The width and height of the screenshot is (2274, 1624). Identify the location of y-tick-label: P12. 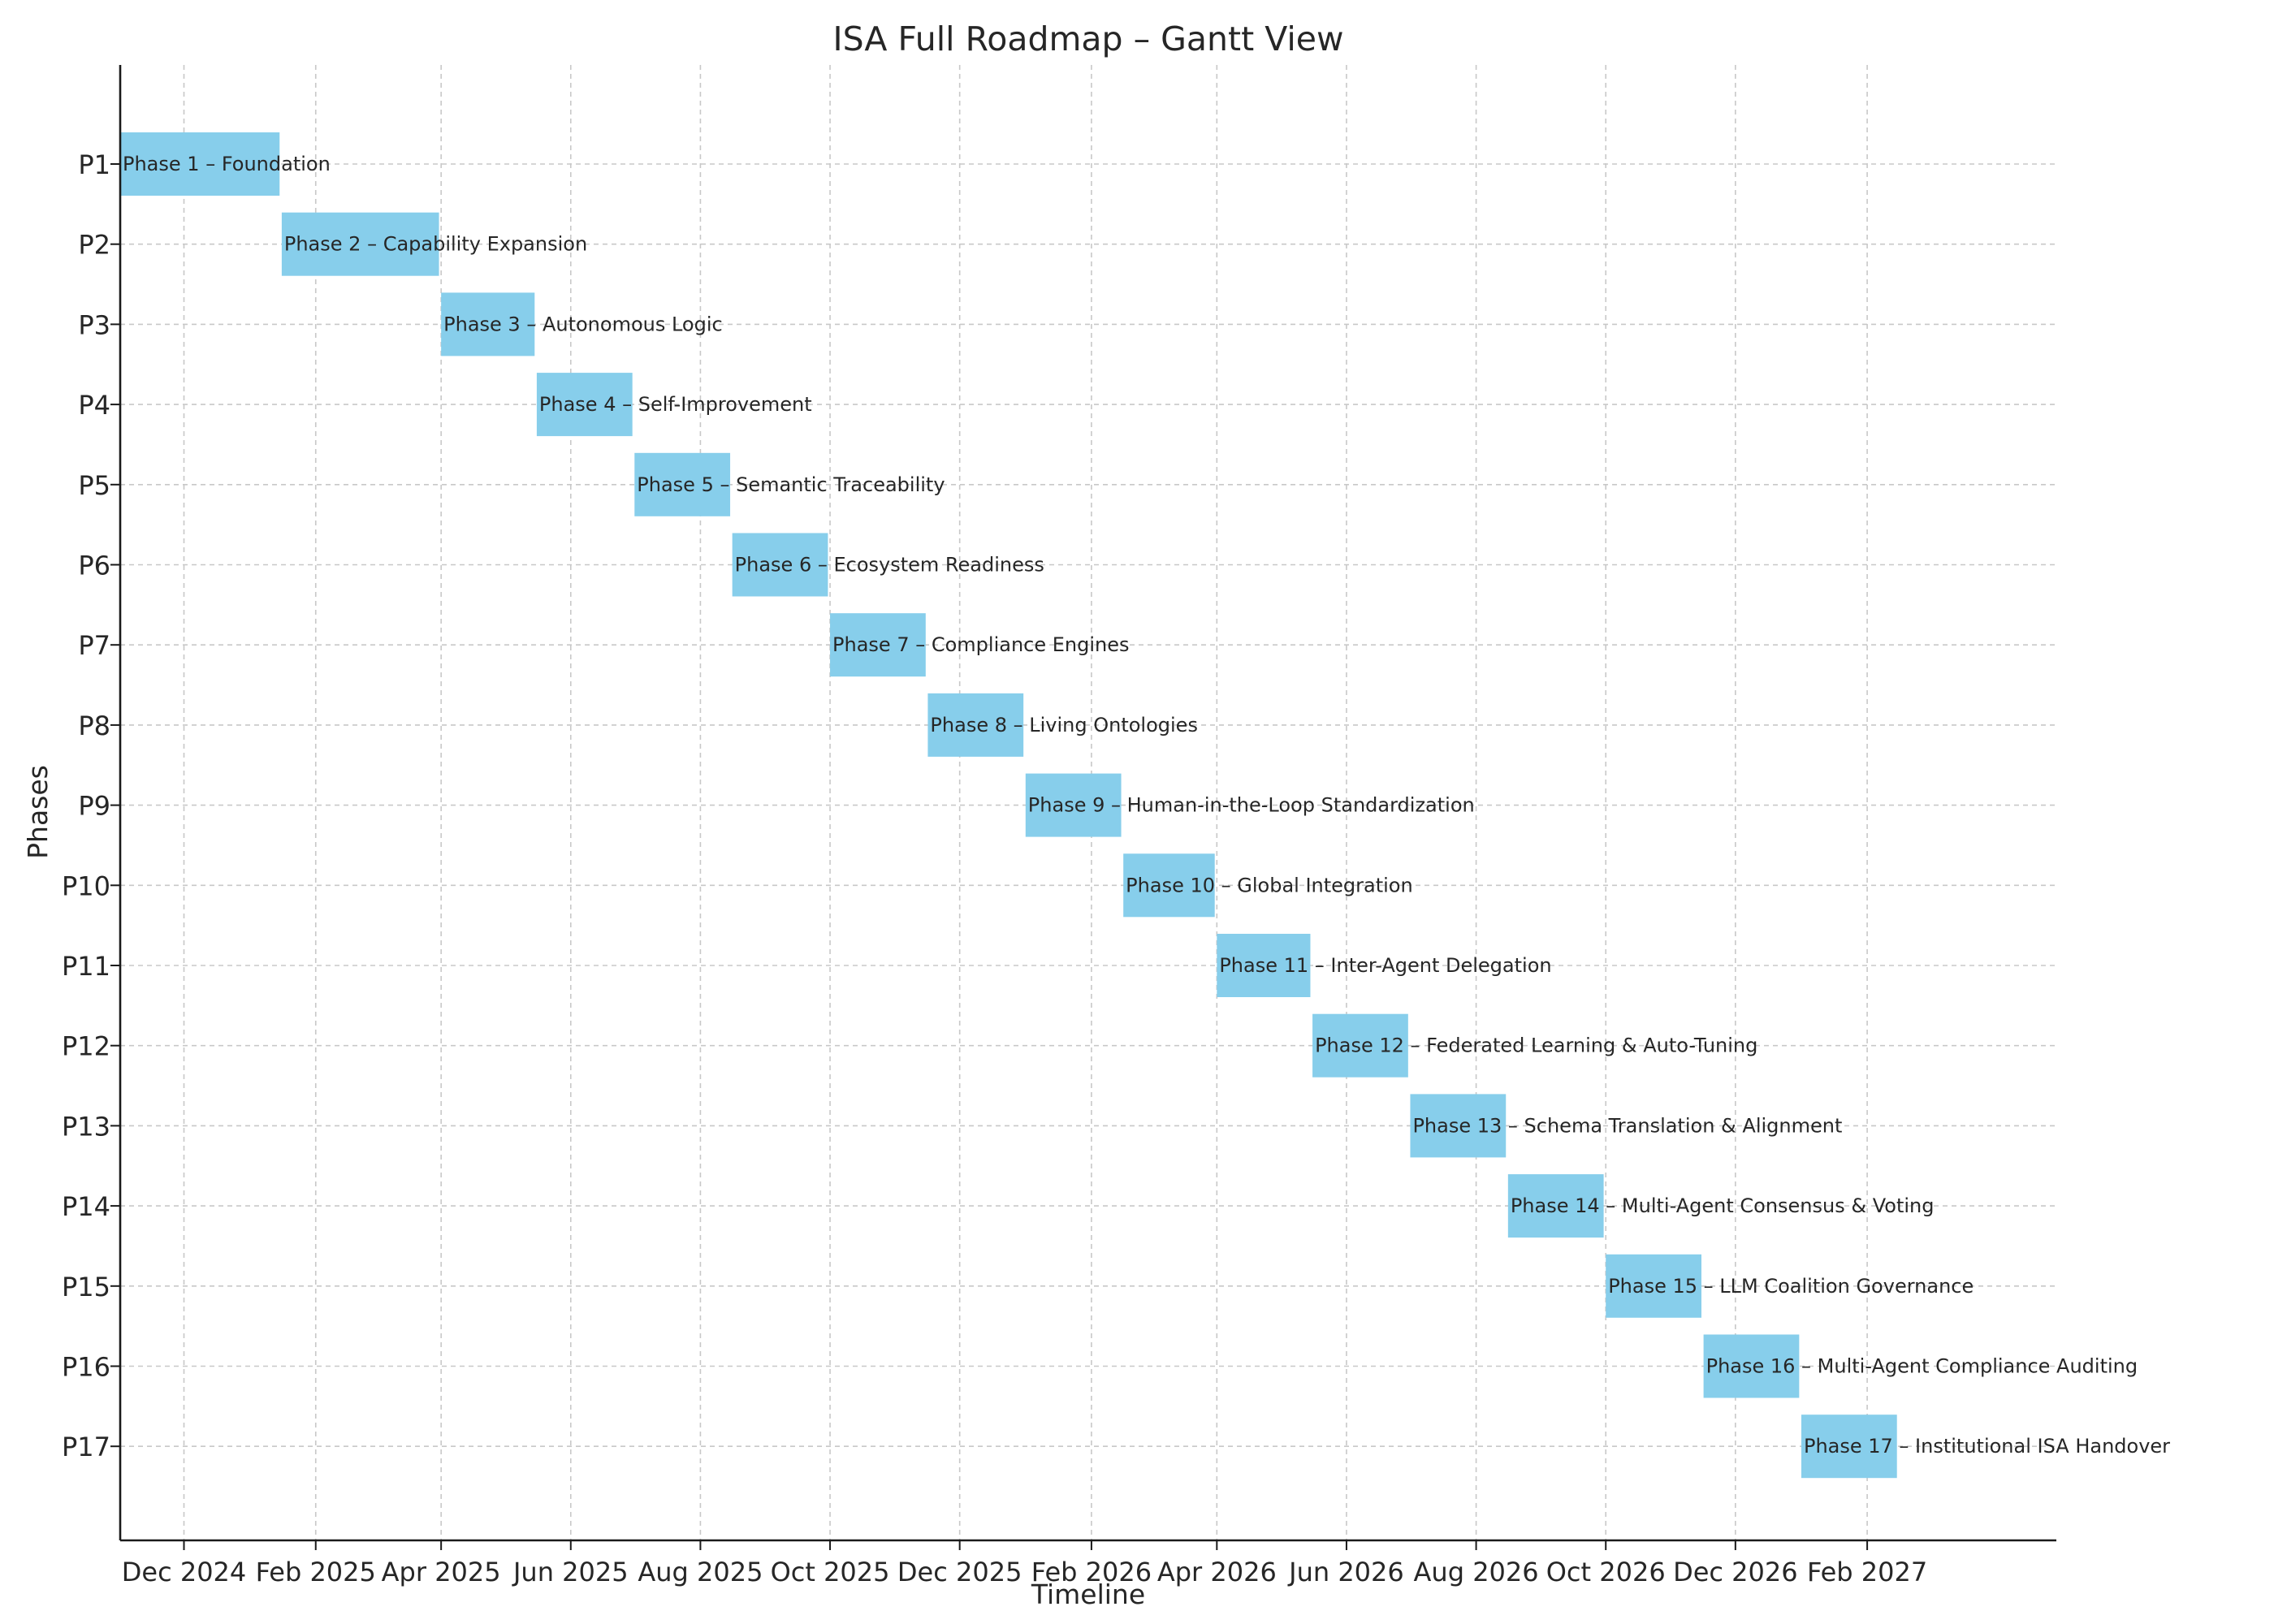
(86, 1046).